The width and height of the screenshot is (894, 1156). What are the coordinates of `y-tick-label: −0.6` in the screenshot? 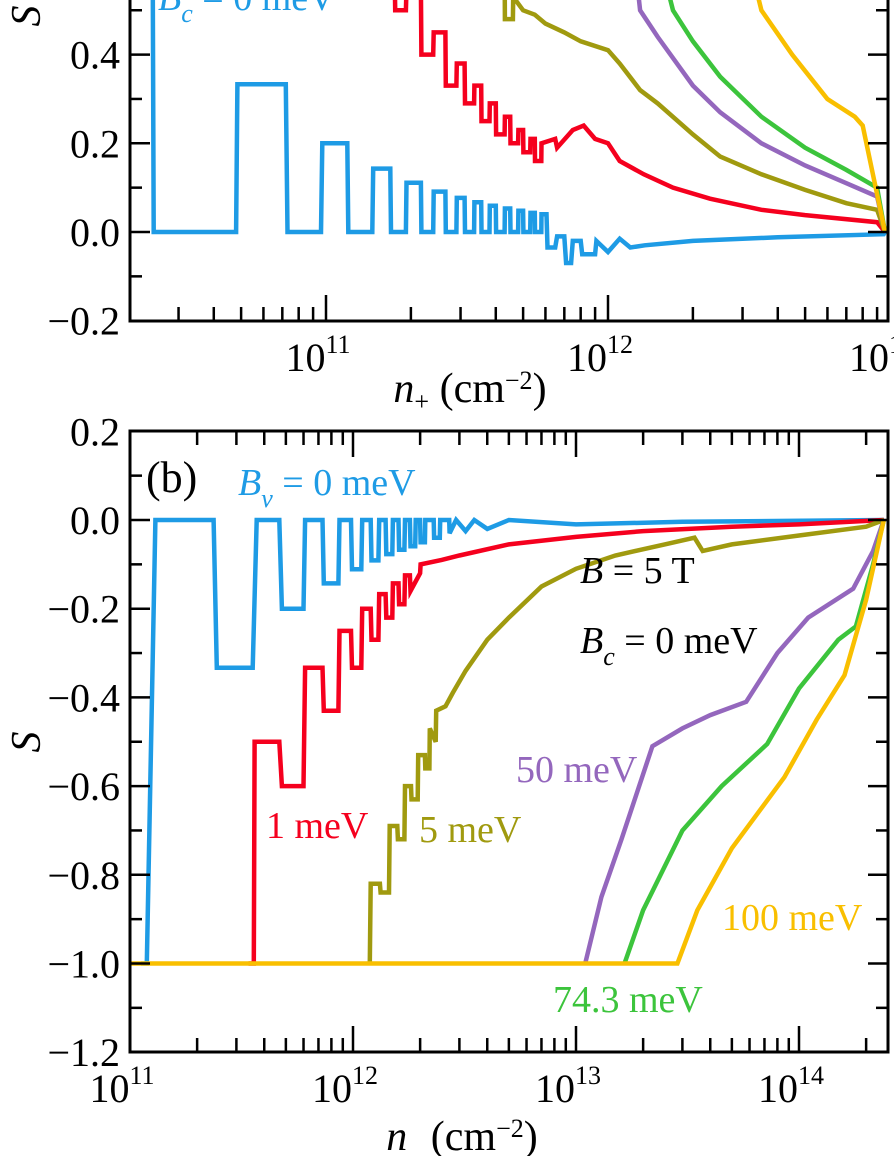 It's located at (83, 786).